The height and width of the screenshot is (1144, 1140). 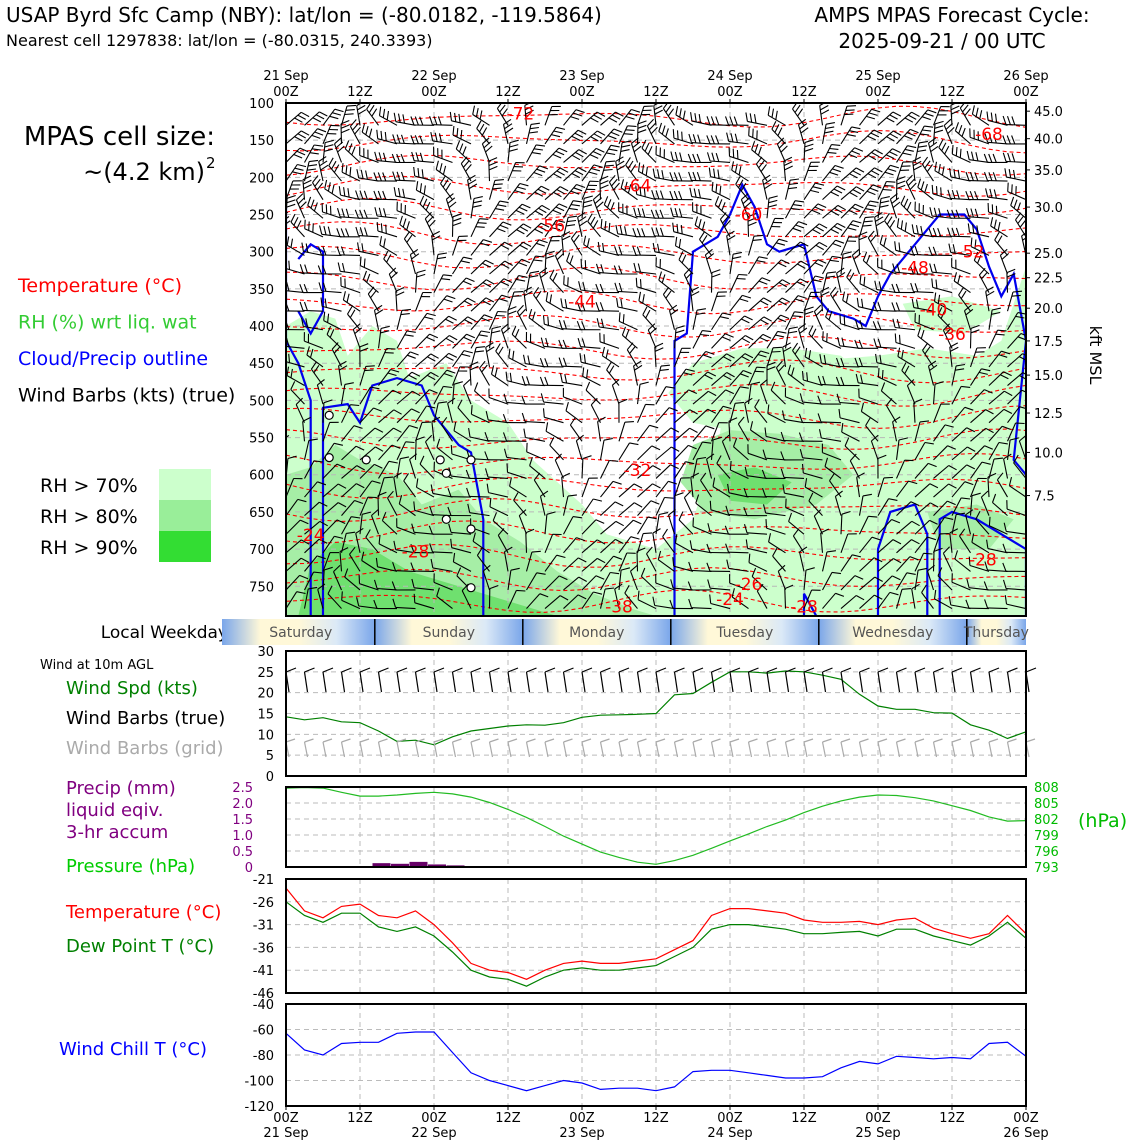 What do you see at coordinates (1046, 852) in the screenshot?
I see `pressure-tick-label: 796` at bounding box center [1046, 852].